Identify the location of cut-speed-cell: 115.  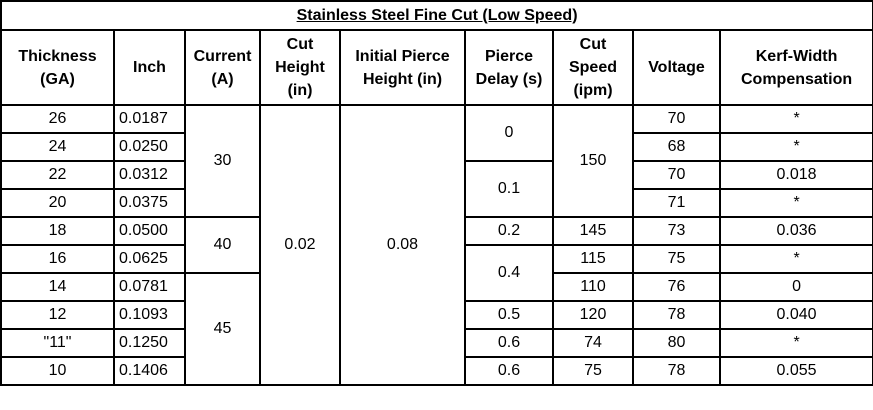
(593, 259).